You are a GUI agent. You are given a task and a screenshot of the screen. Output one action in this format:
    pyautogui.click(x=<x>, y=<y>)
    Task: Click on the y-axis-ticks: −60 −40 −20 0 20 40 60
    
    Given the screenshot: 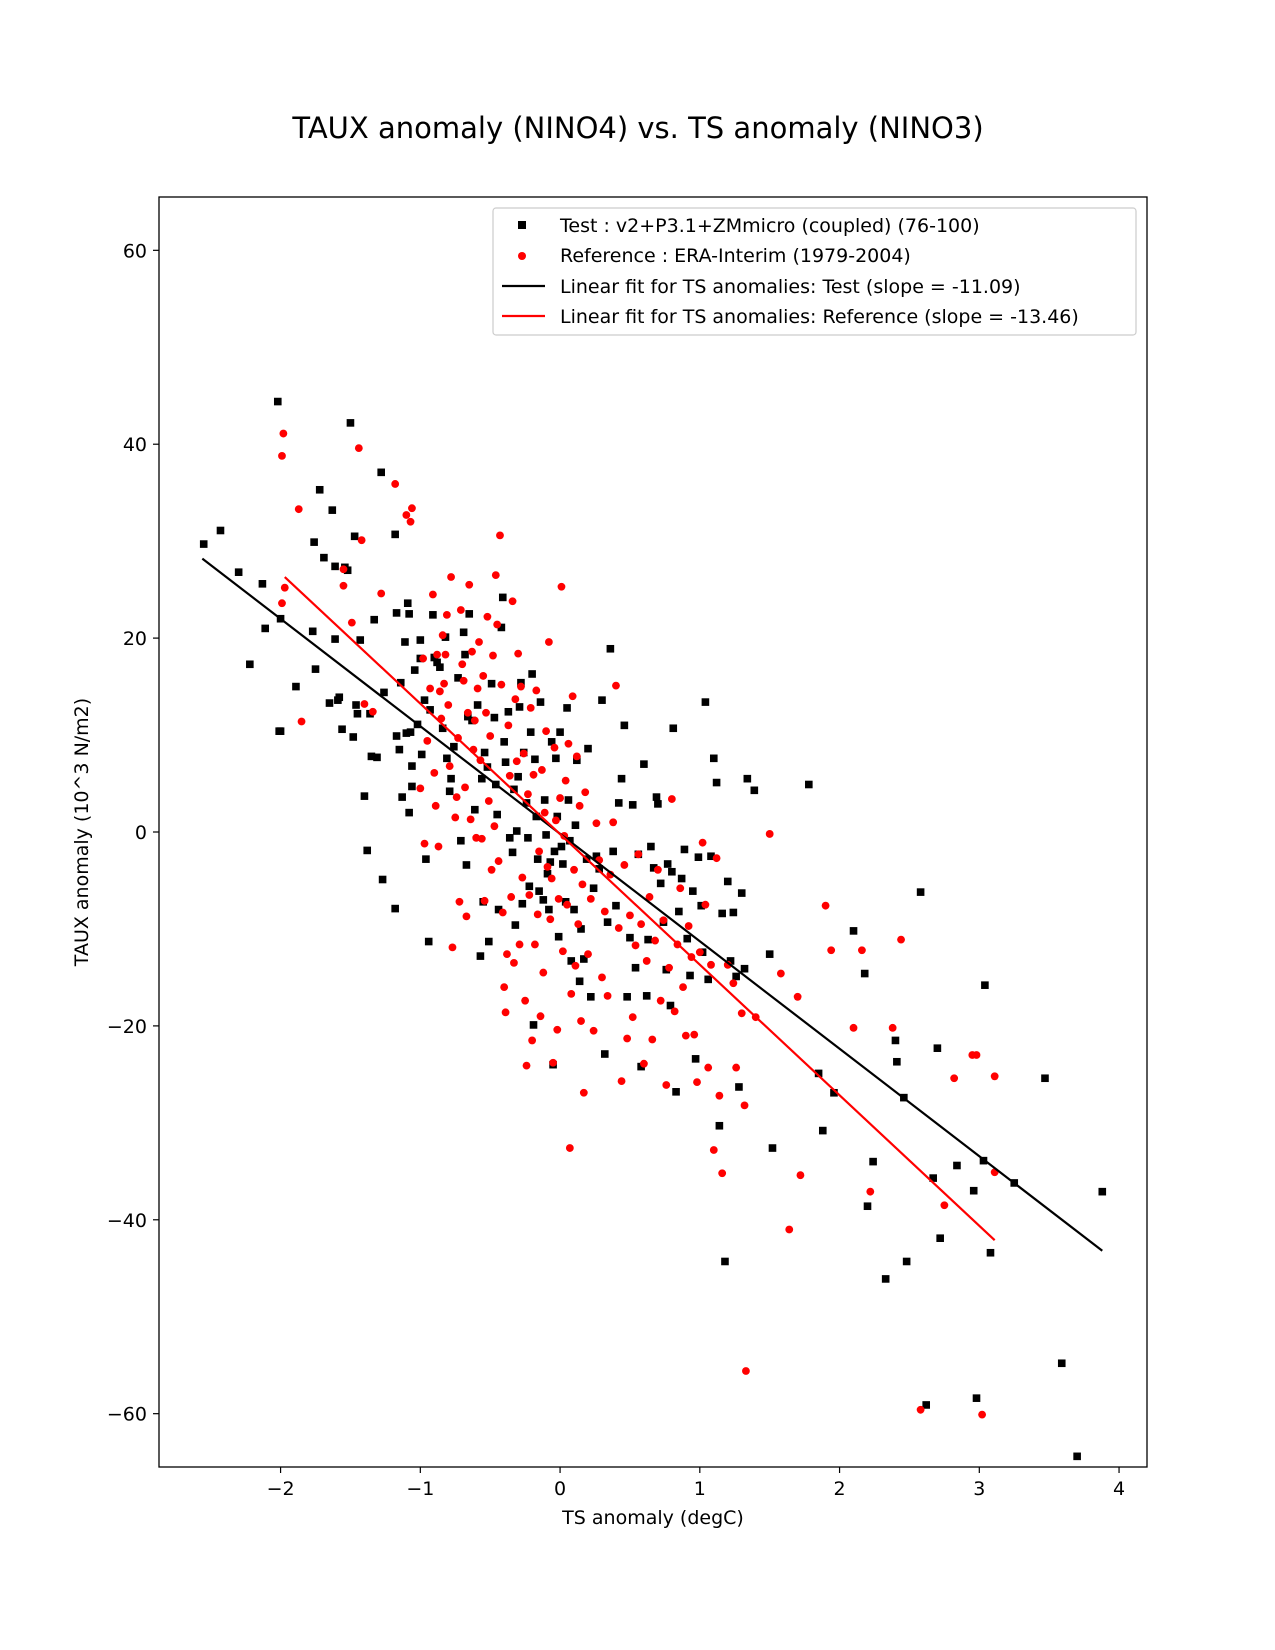 What is the action you would take?
    pyautogui.click(x=133, y=833)
    